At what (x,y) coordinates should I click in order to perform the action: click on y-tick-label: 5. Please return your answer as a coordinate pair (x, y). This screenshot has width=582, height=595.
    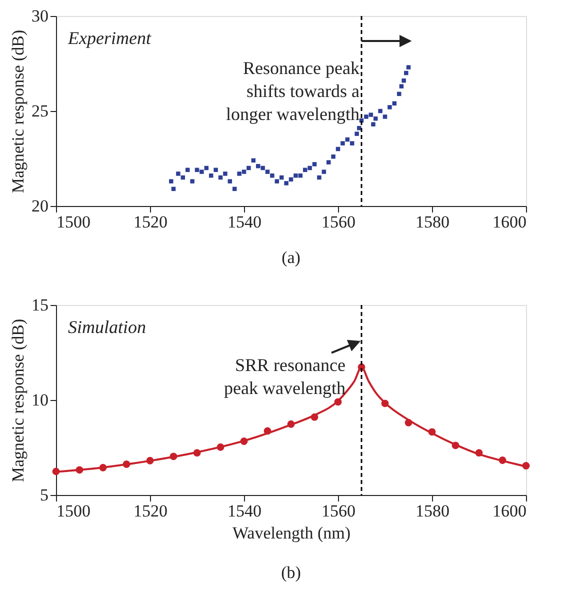
    Looking at the image, I should click on (44, 495).